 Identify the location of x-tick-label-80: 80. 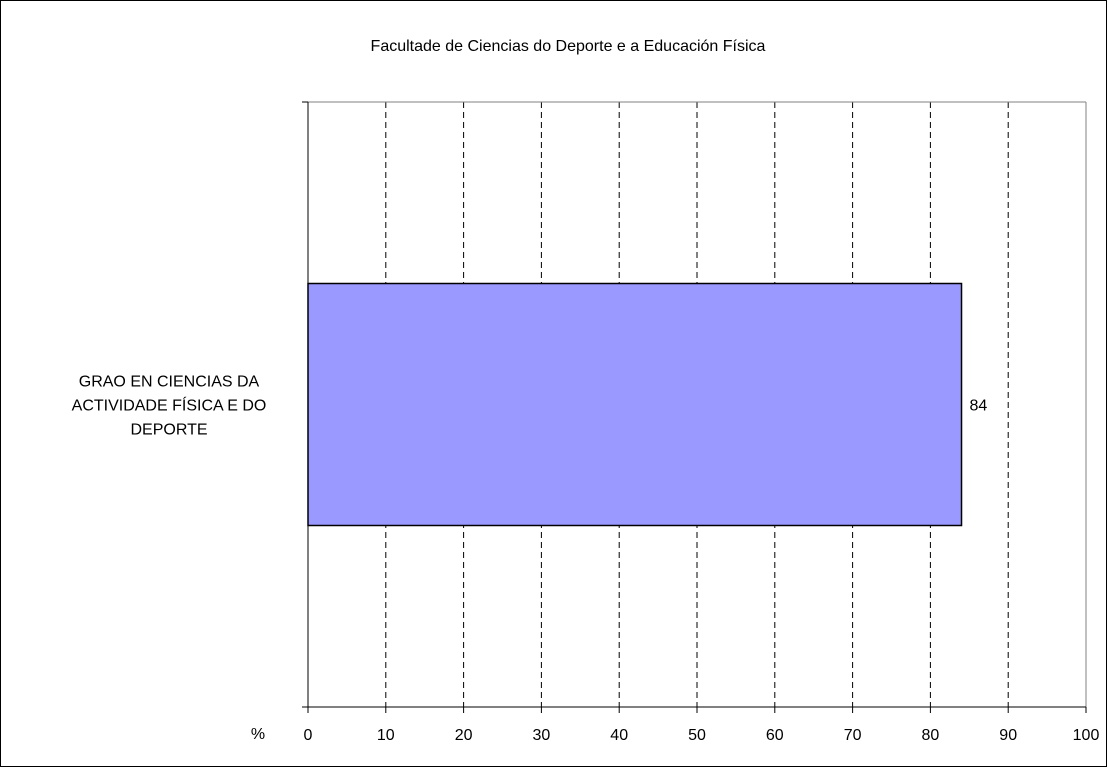
(931, 735).